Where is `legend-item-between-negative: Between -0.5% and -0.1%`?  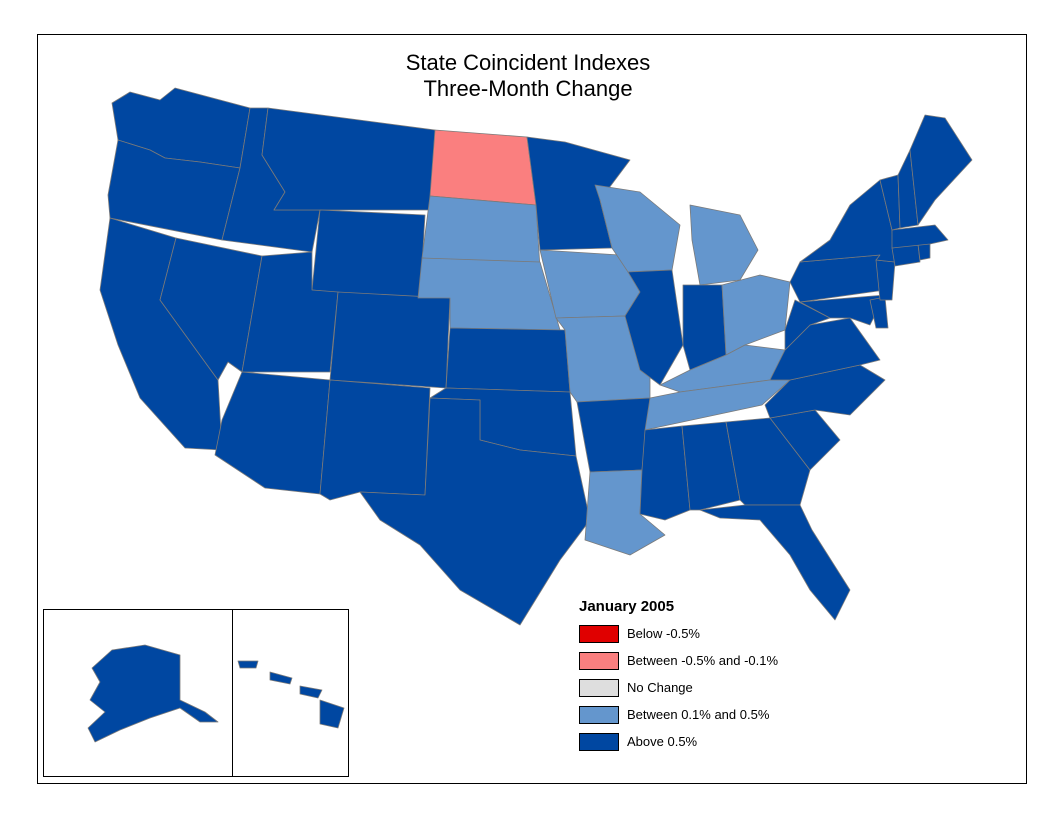 legend-item-between-negative: Between -0.5% and -0.1% is located at coordinates (709, 665).